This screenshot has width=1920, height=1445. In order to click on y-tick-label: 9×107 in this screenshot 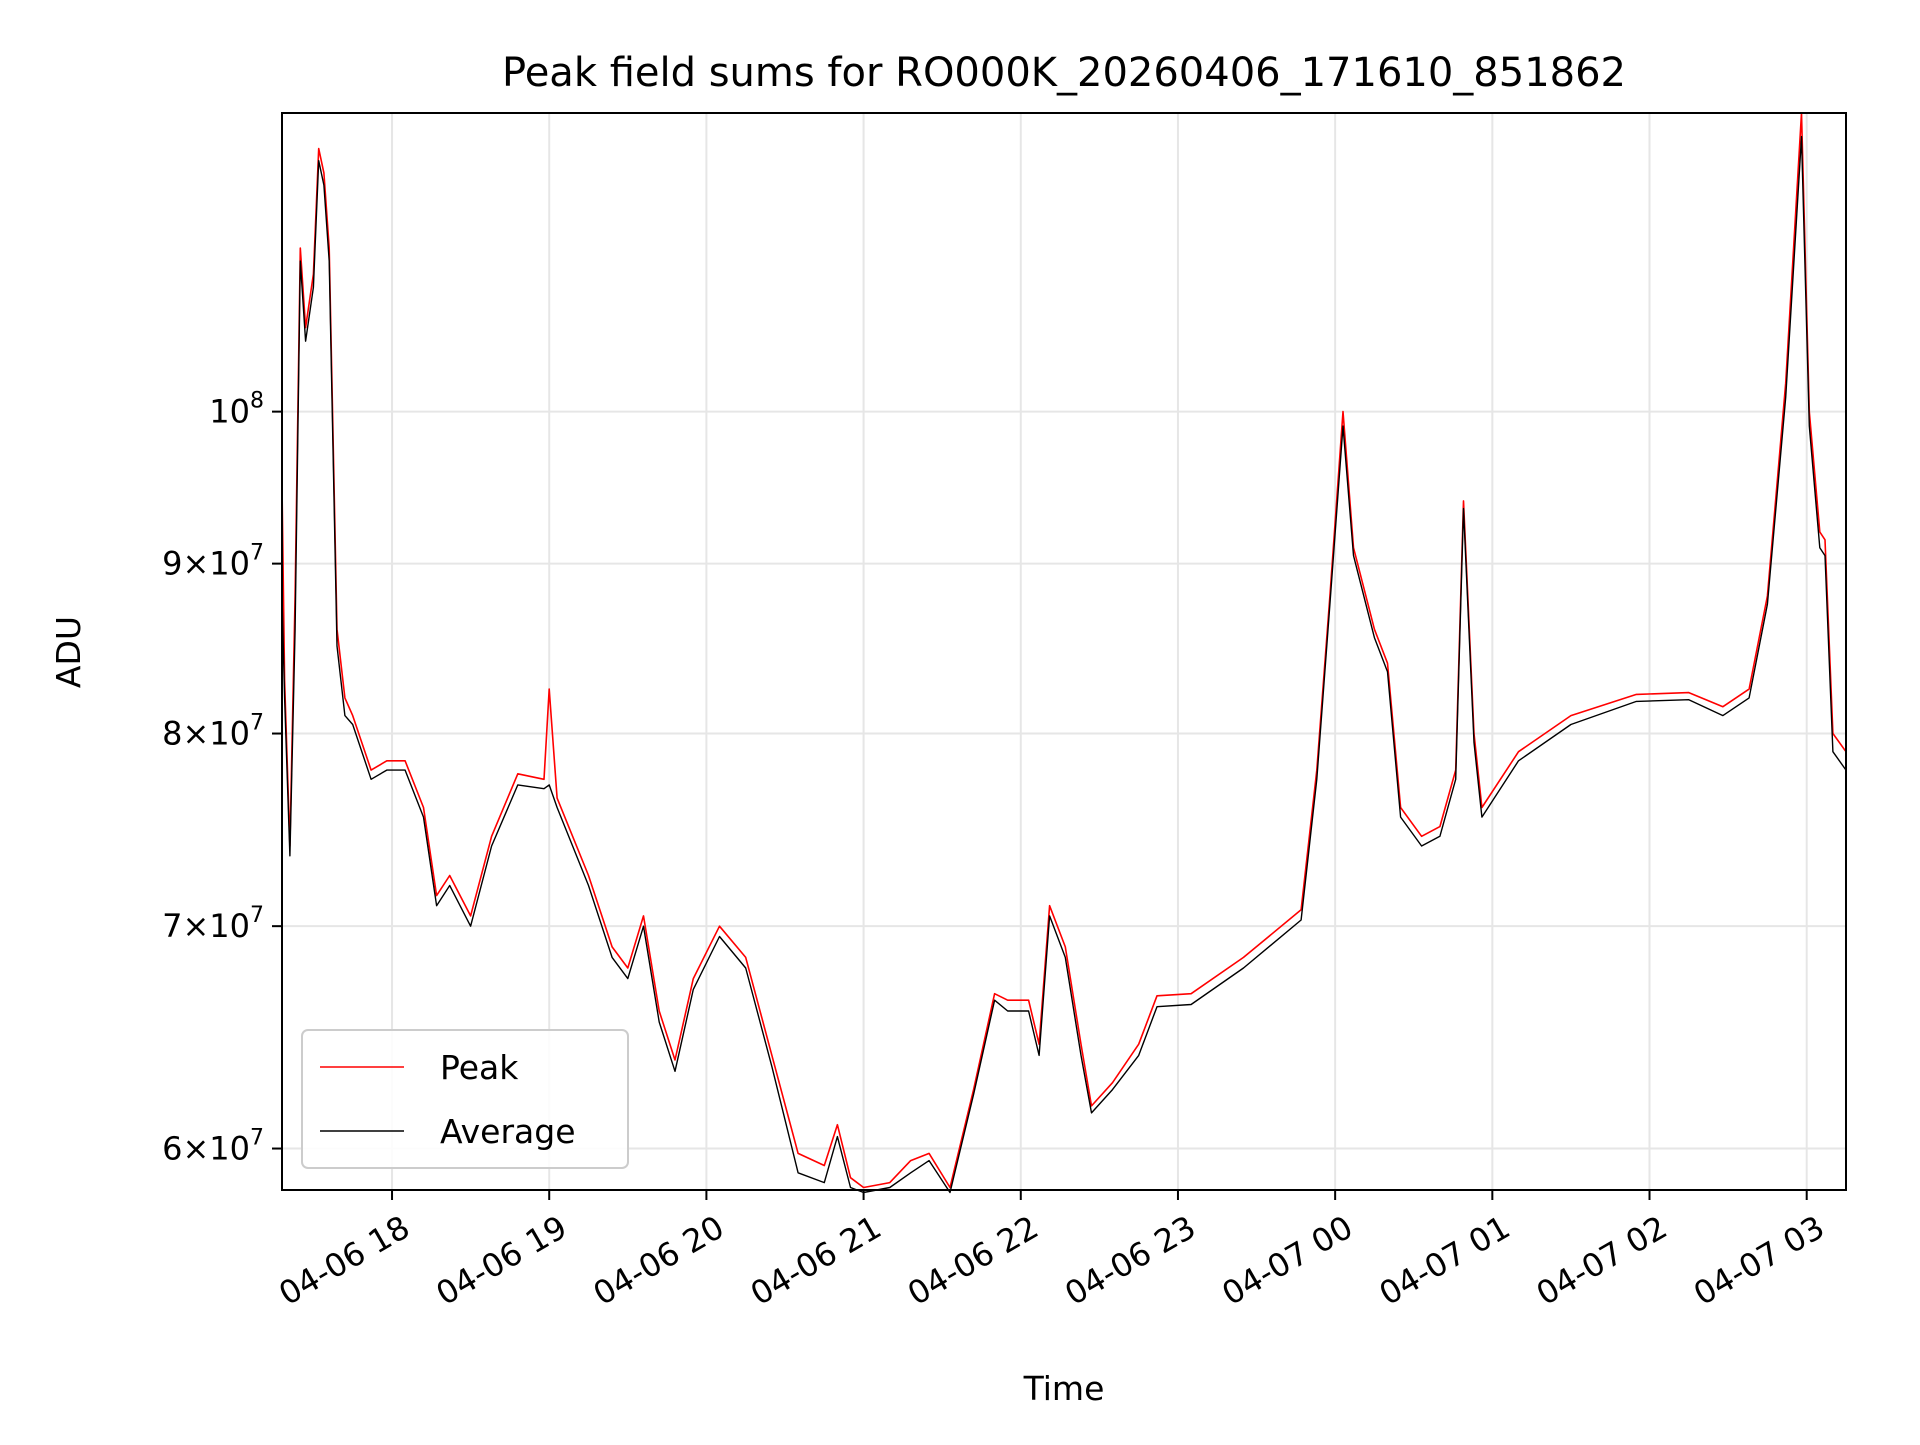, I will do `click(213, 562)`.